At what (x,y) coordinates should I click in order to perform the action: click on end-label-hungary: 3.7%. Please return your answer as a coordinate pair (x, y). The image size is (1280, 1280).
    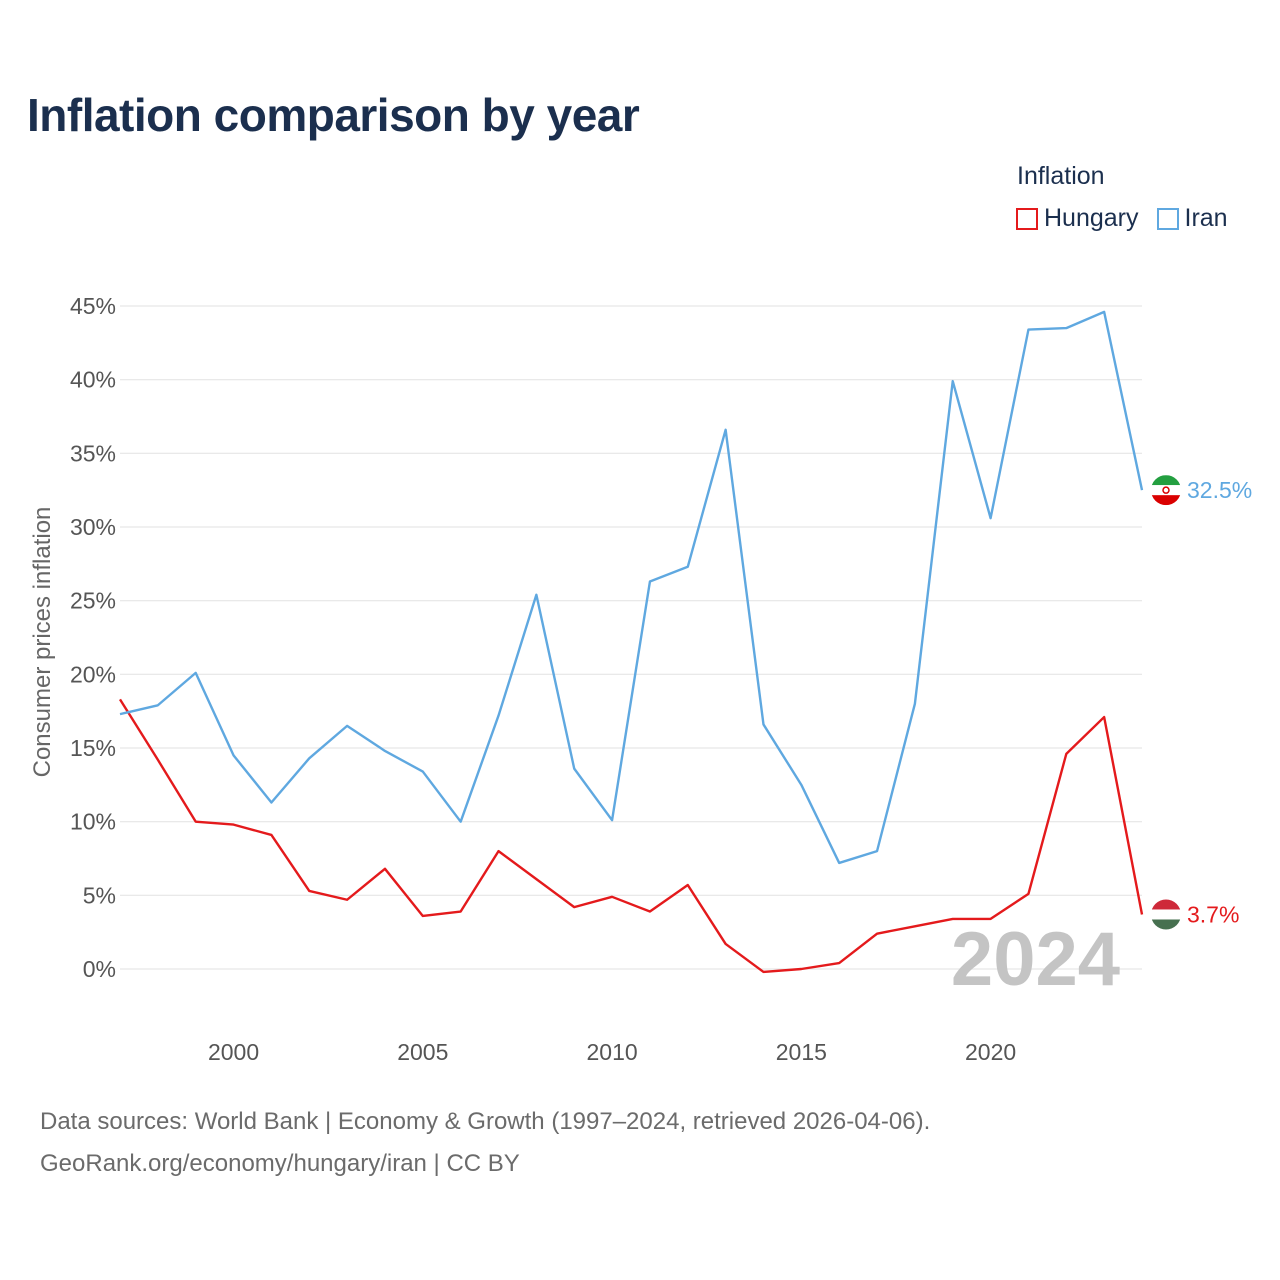
    Looking at the image, I should click on (1213, 914).